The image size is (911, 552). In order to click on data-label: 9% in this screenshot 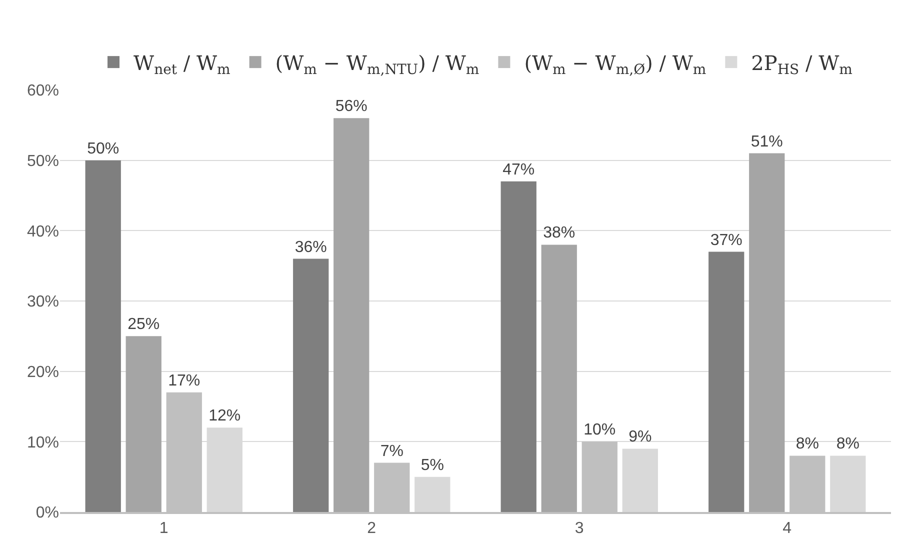, I will do `click(640, 437)`.